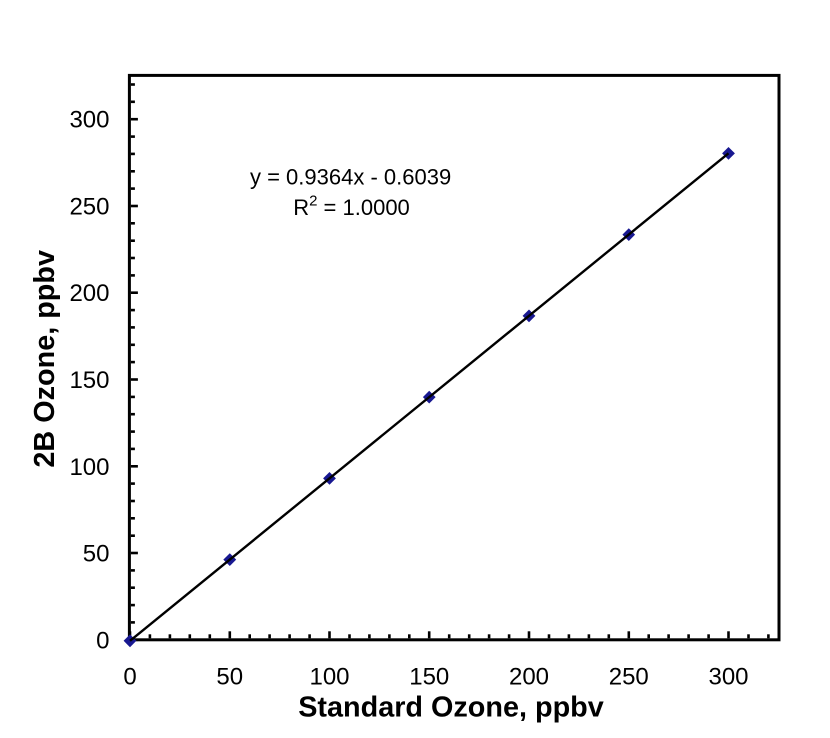 The height and width of the screenshot is (738, 830). What do you see at coordinates (451, 708) in the screenshot?
I see `svg-text: Standard Ozone, ppbv` at bounding box center [451, 708].